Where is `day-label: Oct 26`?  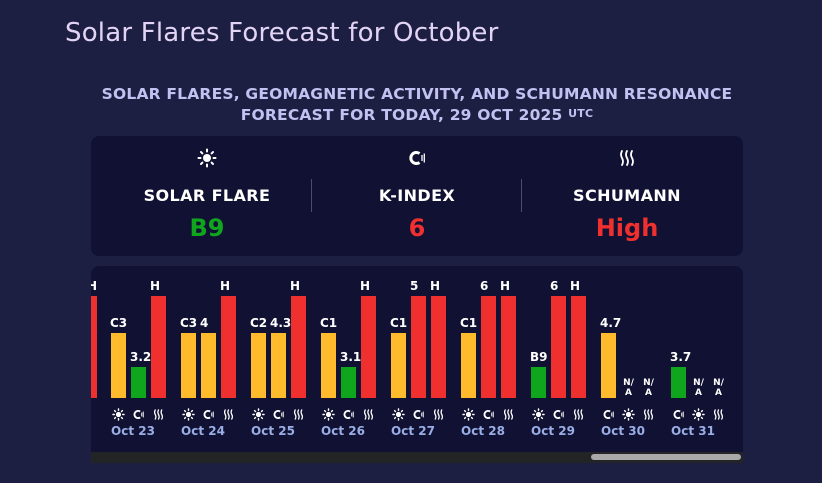
day-label: Oct 26 is located at coordinates (343, 431).